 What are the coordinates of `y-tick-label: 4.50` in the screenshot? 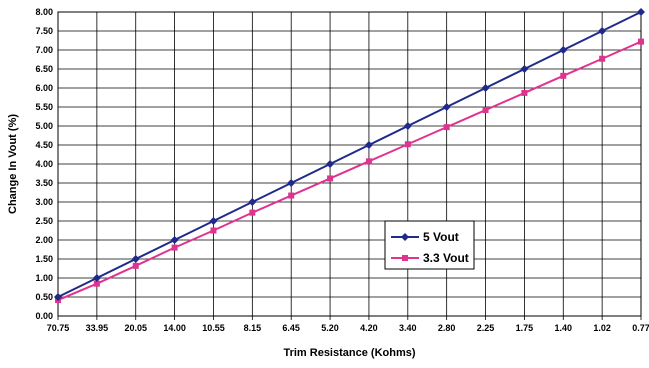 It's located at (44, 145).